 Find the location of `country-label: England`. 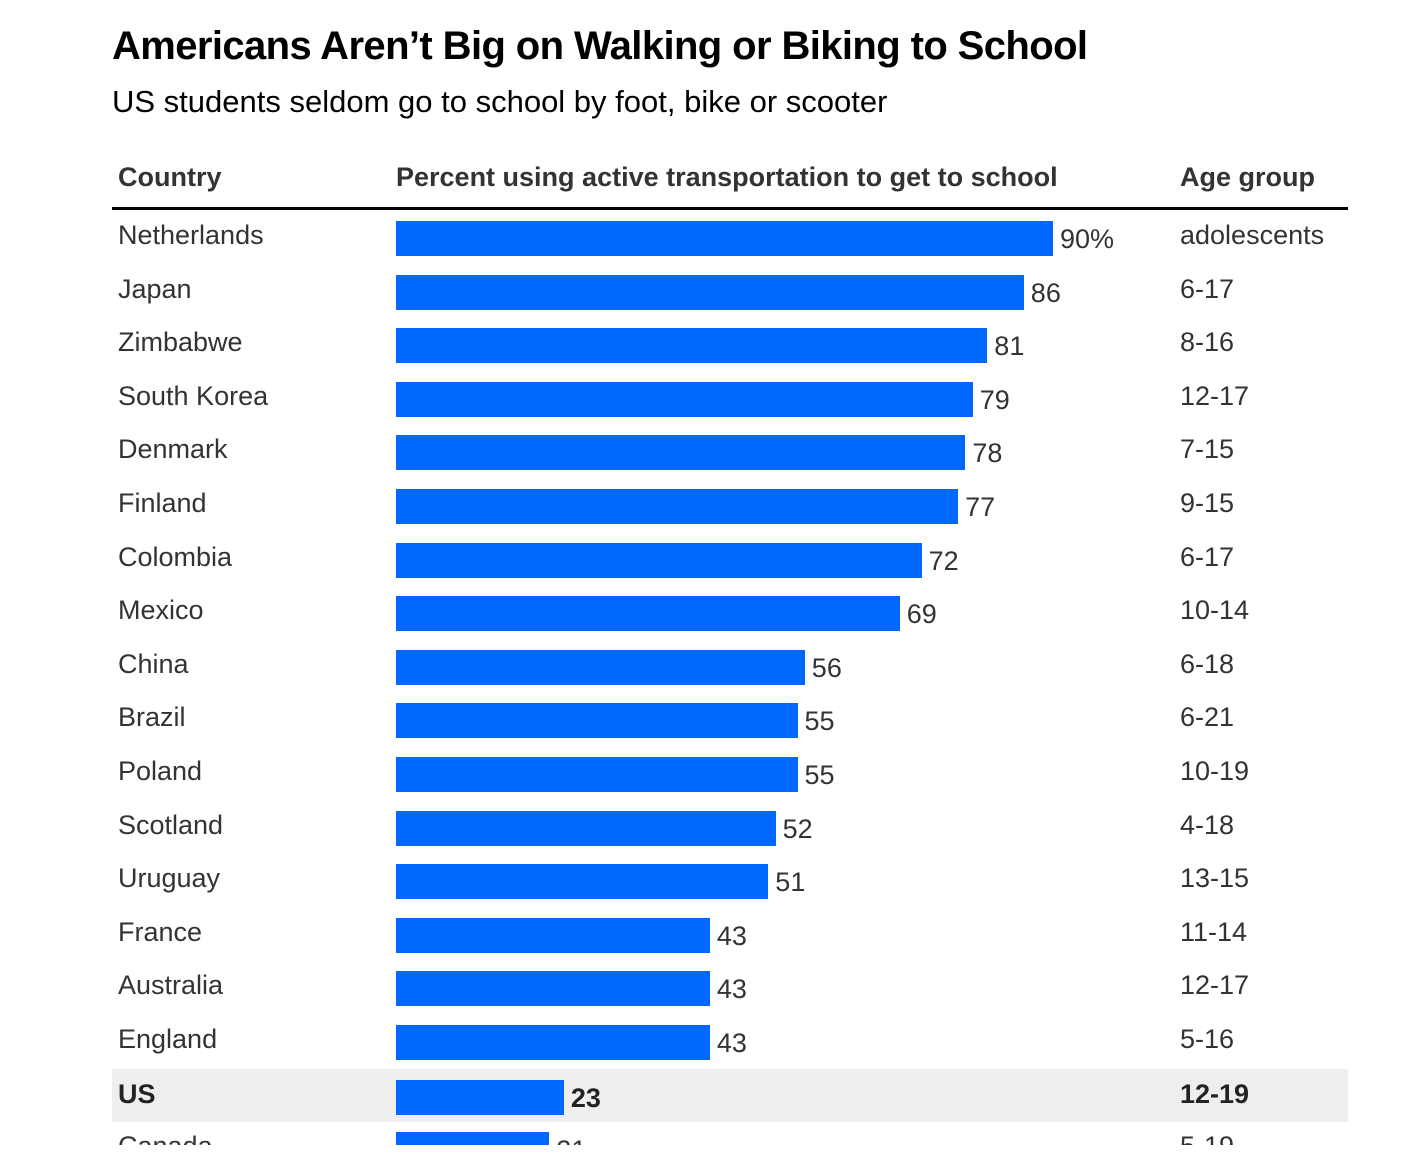

country-label: England is located at coordinates (168, 1039).